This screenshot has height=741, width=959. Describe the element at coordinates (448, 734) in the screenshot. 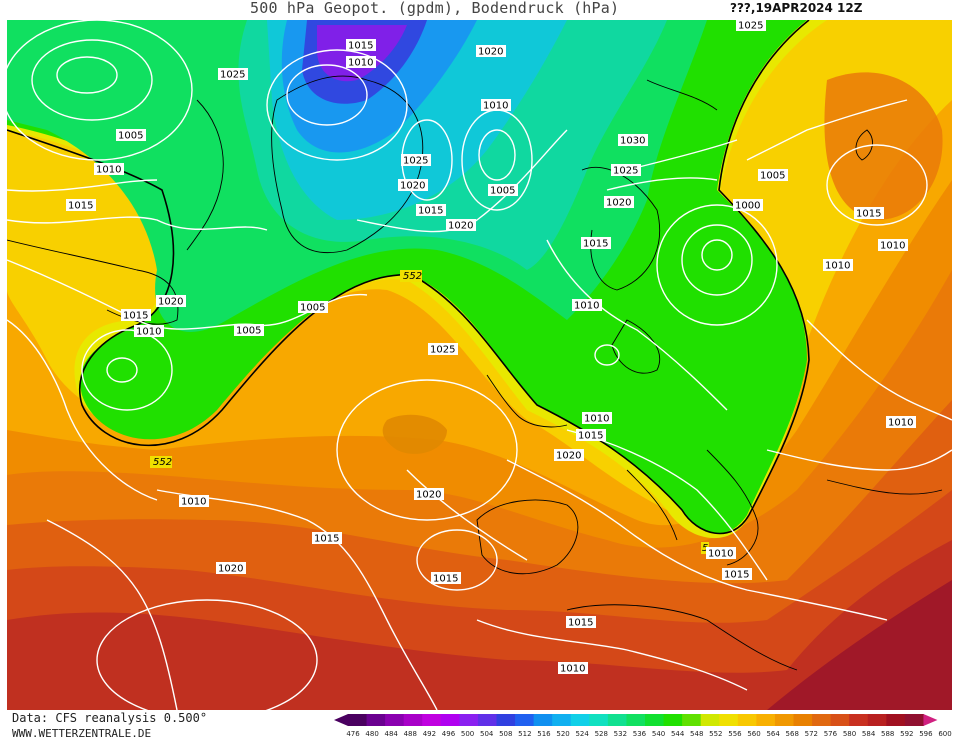

I see `colorbar-label: 496` at that location.